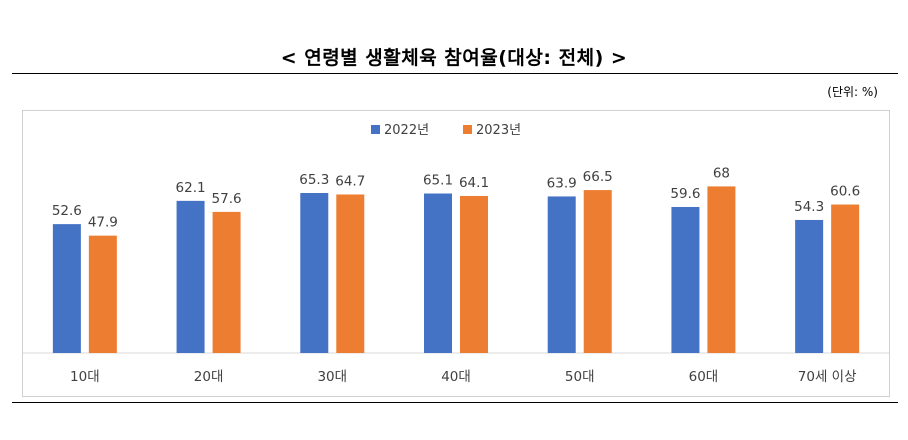  What do you see at coordinates (191, 188) in the screenshot?
I see `value-label-0-1: 62.1` at bounding box center [191, 188].